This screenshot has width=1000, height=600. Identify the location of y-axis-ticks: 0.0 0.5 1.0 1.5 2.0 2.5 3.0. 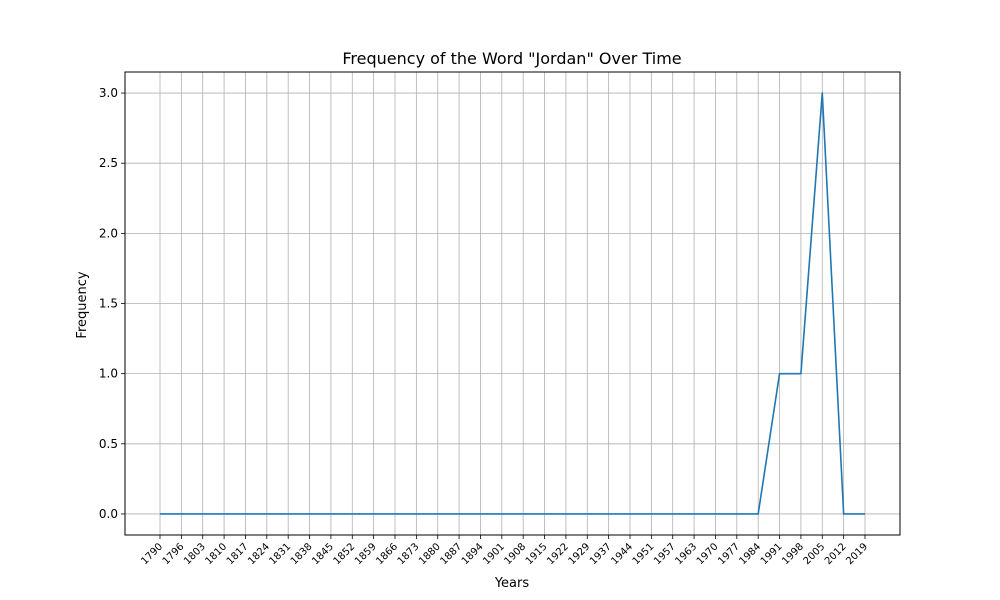
(112, 303).